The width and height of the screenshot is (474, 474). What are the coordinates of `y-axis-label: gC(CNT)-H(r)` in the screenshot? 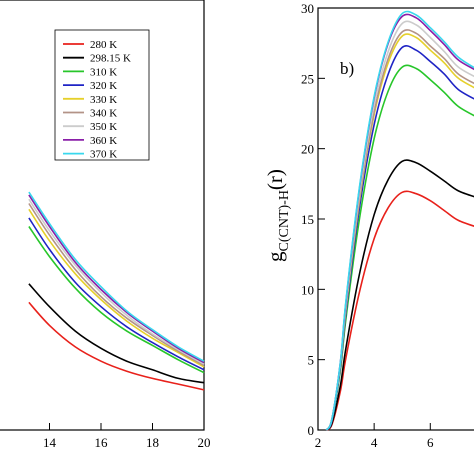 It's located at (277, 215).